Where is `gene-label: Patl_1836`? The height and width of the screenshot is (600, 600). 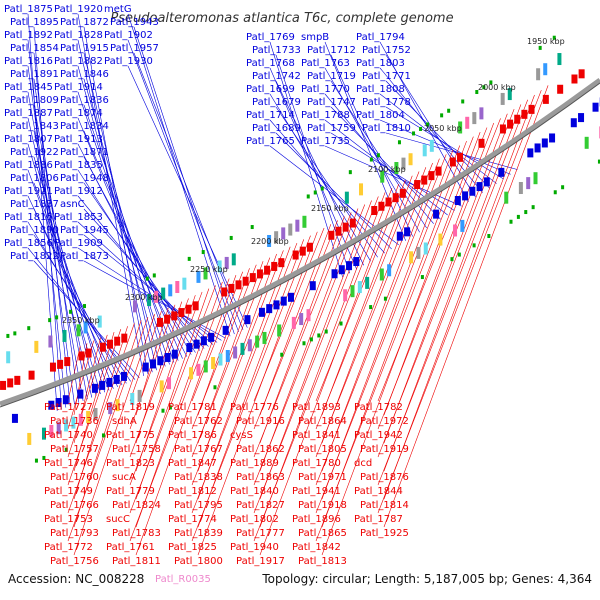 gene-label: Patl_1836 is located at coordinates (84, 100).